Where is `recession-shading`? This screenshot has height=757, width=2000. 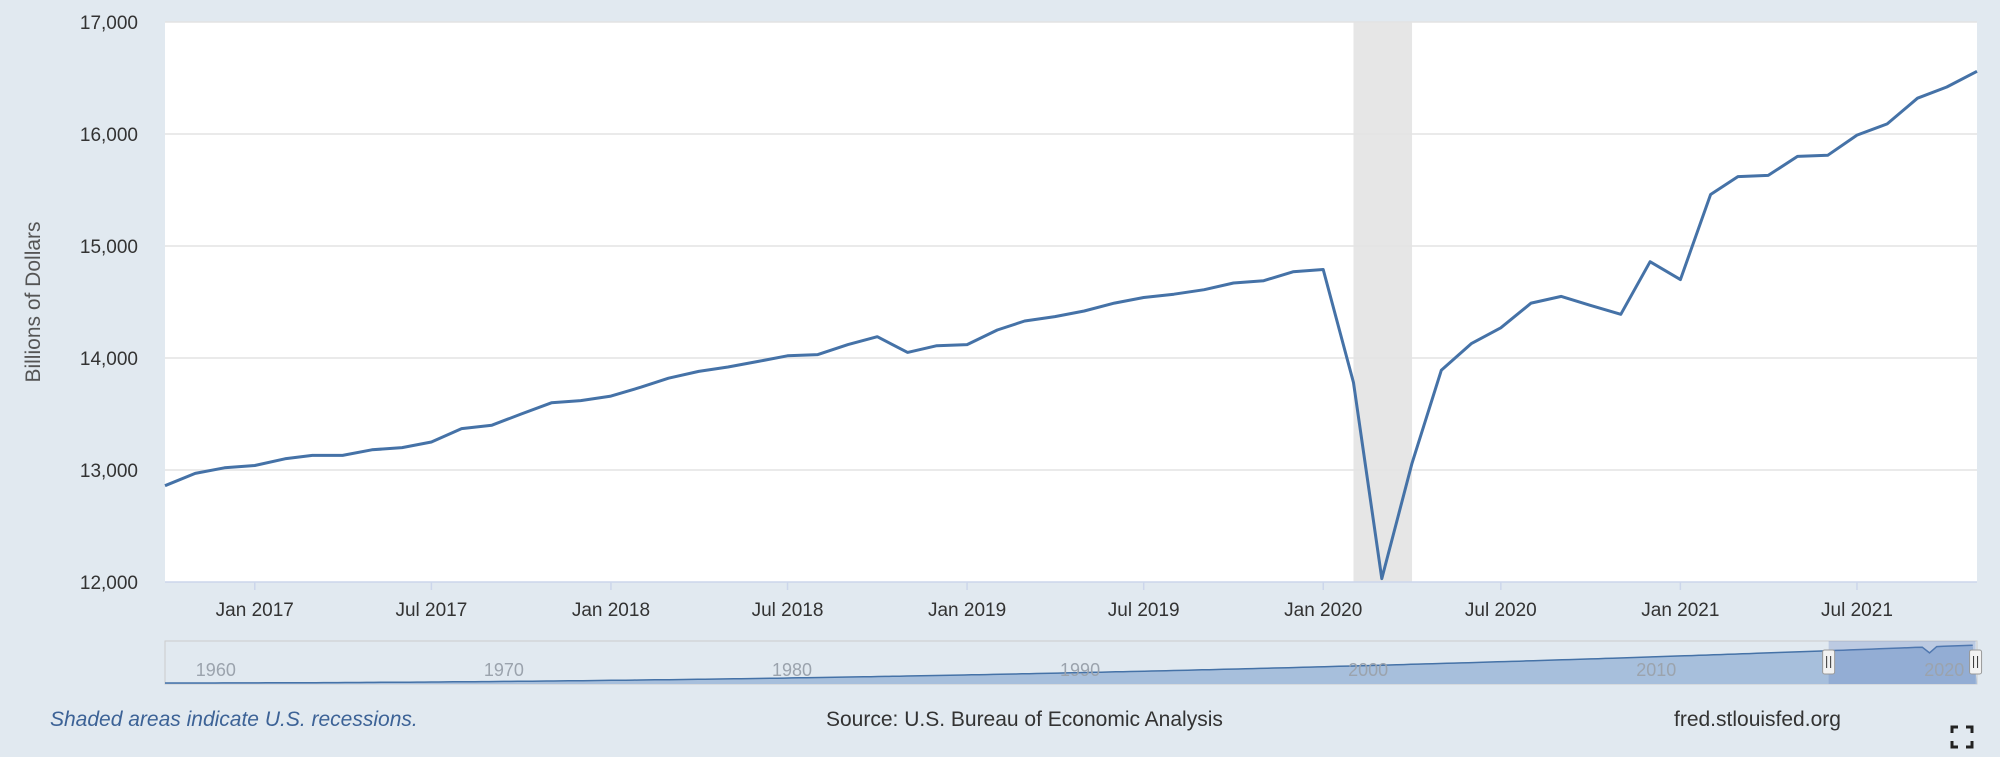
recession-shading is located at coordinates (1383, 302).